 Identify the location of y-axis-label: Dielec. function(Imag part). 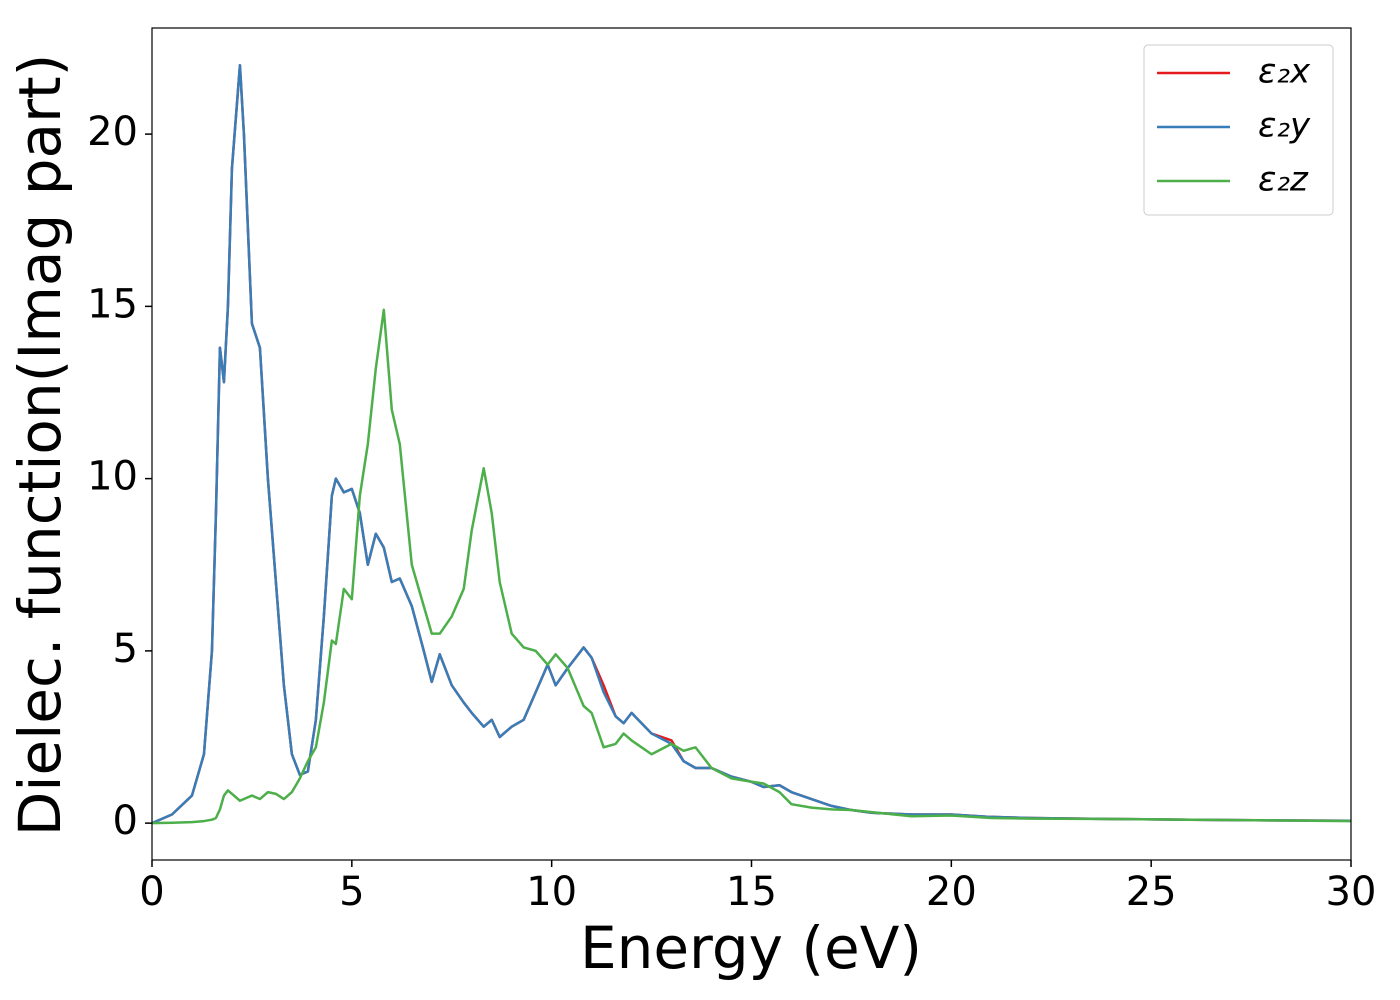
(40, 445).